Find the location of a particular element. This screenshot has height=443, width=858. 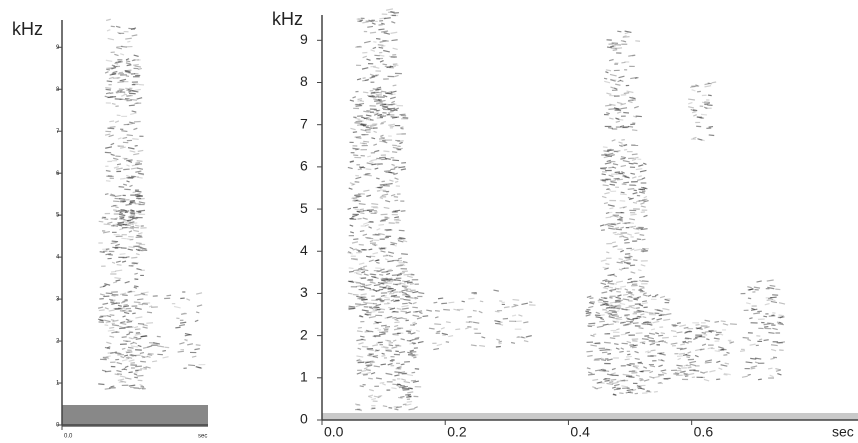

y-tick-label: 4 is located at coordinates (58, 258).